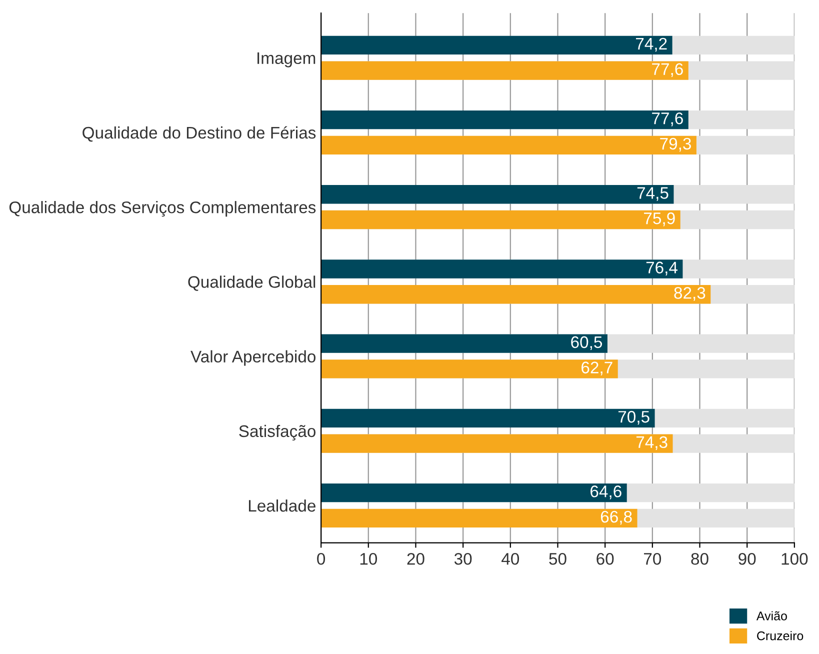  What do you see at coordinates (780, 635) in the screenshot?
I see `legend-label: Cruzeiro` at bounding box center [780, 635].